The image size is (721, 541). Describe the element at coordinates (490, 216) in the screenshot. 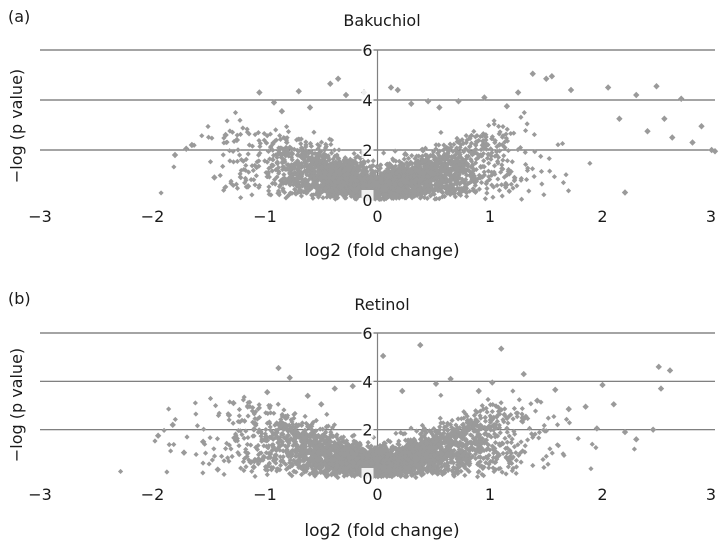

I see `panel-a-x-tick-label: 1` at that location.